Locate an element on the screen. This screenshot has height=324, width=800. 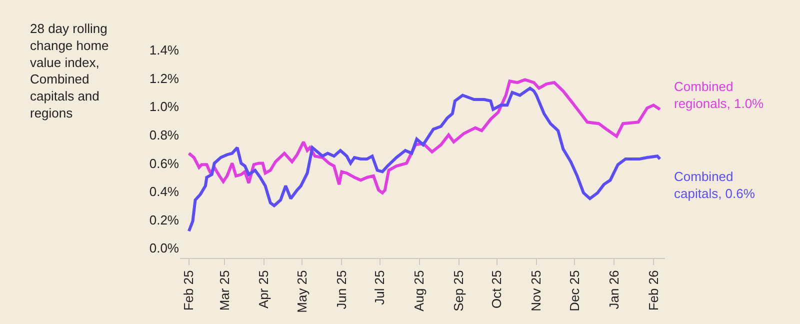
x-tick-label: Jul 25 is located at coordinates (380, 287).